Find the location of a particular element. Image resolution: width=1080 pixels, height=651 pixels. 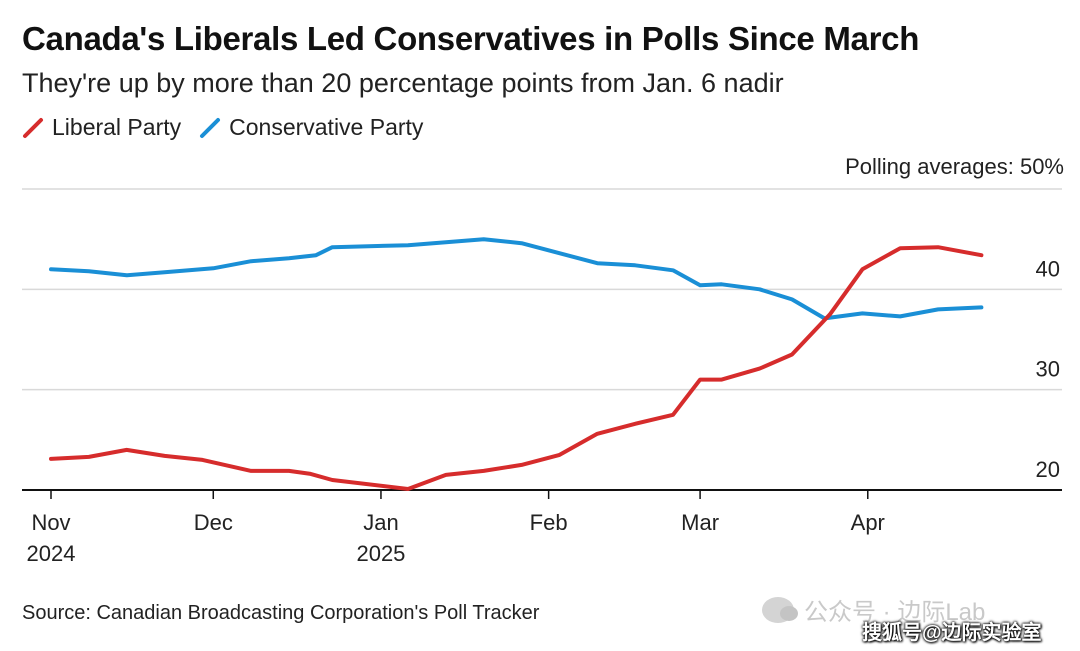

x-tick-label: Feb is located at coordinates (549, 522).